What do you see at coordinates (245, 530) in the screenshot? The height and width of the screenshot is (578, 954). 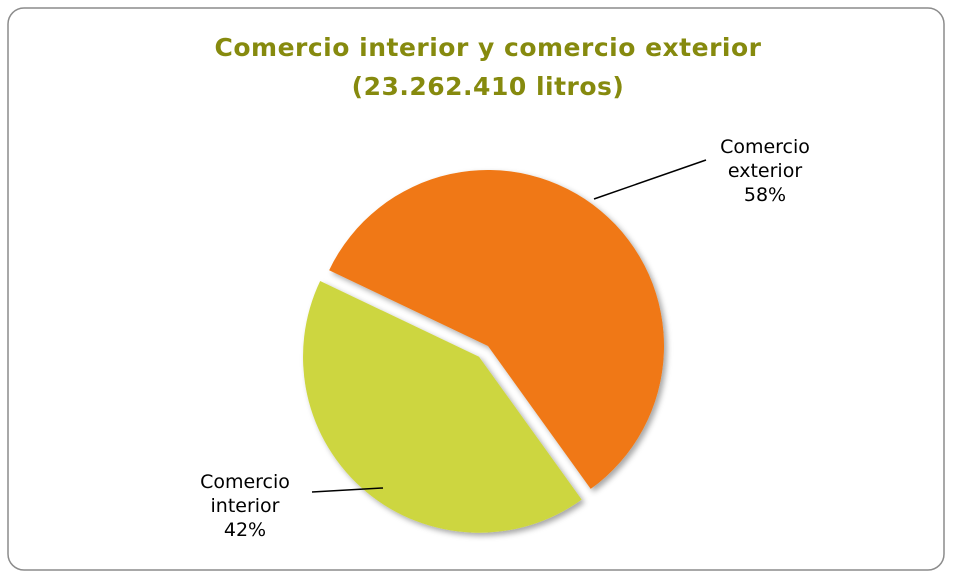 I see `value-label: 42%` at bounding box center [245, 530].